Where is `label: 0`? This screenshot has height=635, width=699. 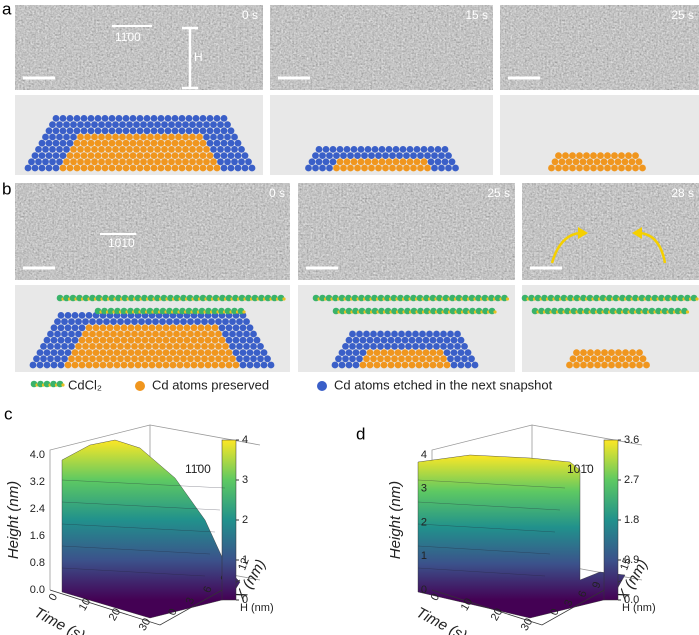 label: 0 is located at coordinates (172, 612).